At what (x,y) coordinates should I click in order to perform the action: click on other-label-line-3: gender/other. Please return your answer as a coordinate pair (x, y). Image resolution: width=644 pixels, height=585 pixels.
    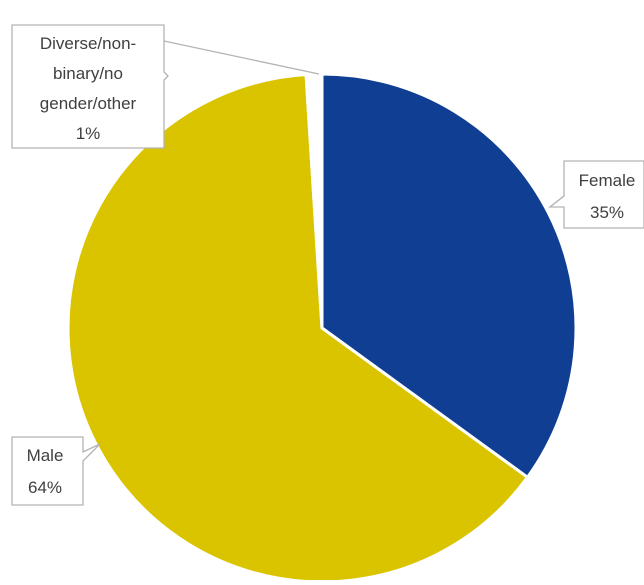
    Looking at the image, I should click on (88, 103).